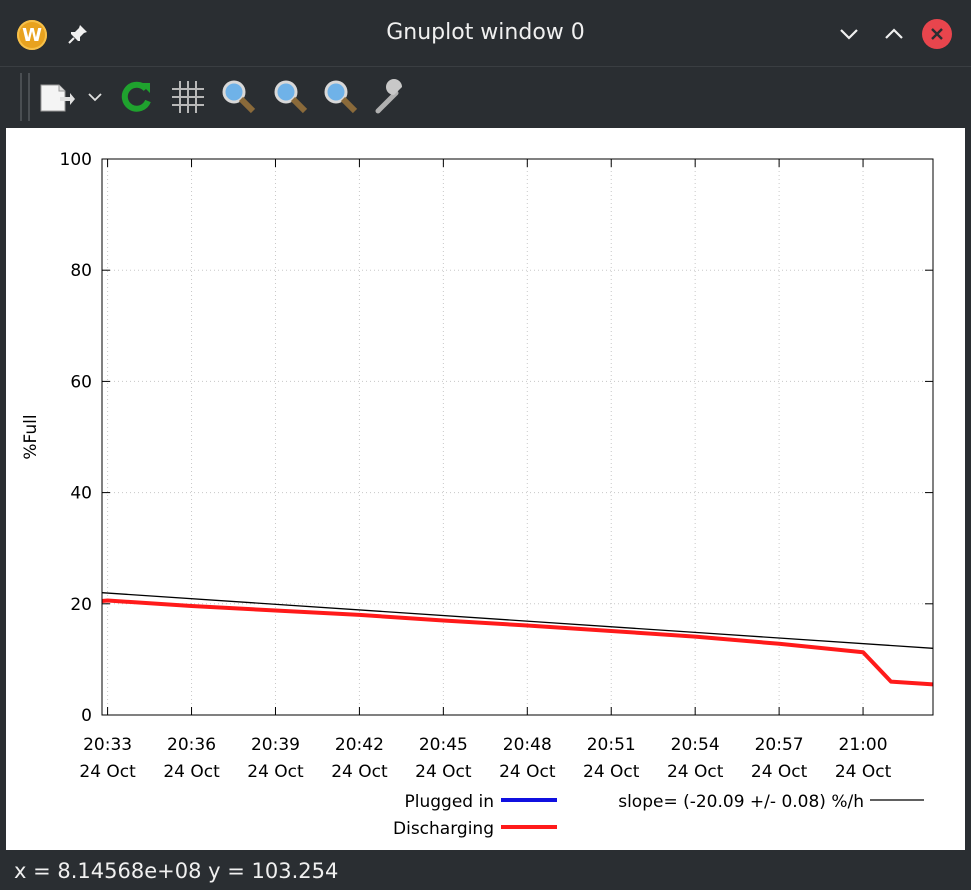 The image size is (971, 890). What do you see at coordinates (78, 34) in the screenshot?
I see `pin-icon` at bounding box center [78, 34].